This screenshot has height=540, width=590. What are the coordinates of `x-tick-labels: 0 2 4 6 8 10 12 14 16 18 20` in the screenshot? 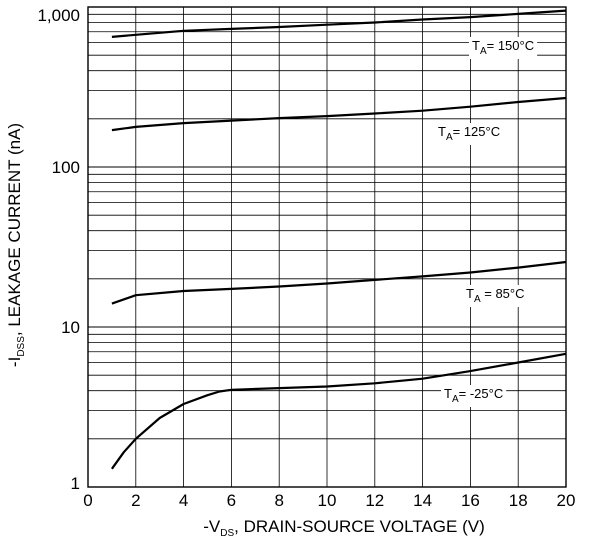 It's located at (329, 500).